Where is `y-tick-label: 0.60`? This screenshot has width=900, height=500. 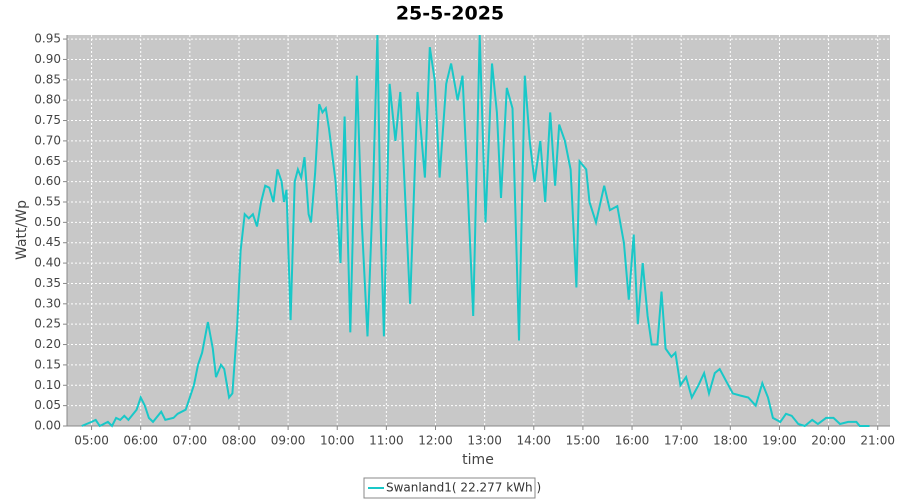
y-tick-label: 0.60 is located at coordinates (47, 181).